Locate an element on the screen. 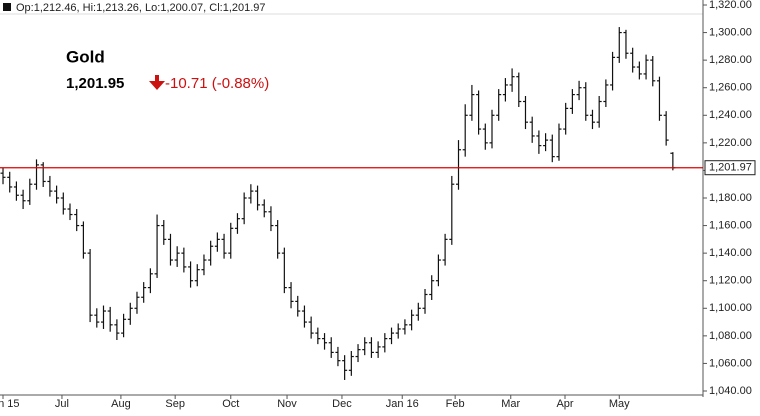 The width and height of the screenshot is (760, 416). quote-change: -10.71 (-0.88%) is located at coordinates (217, 83).